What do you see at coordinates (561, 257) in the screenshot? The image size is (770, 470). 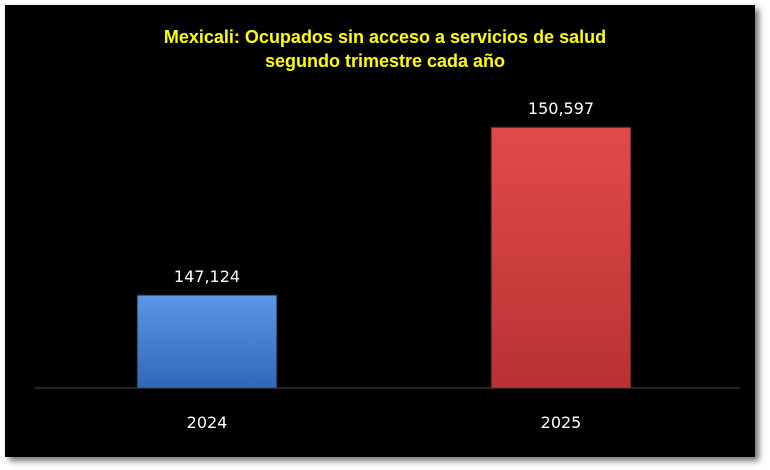 I see `bar-2025` at bounding box center [561, 257].